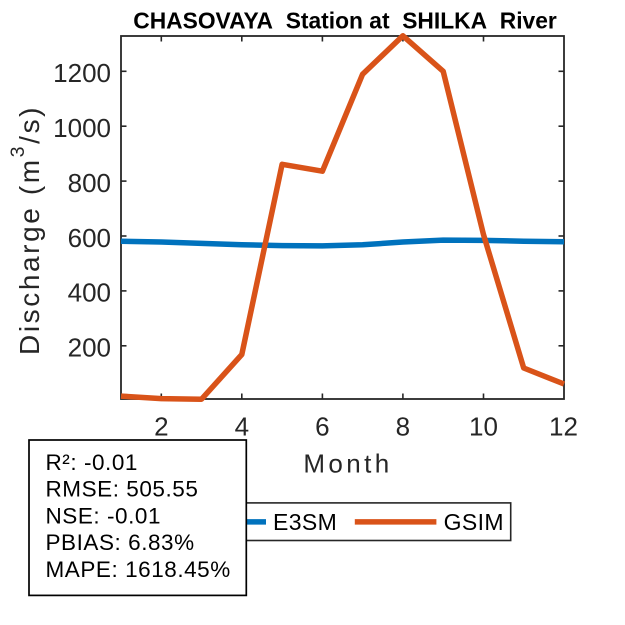 The image size is (625, 625). I want to click on svg-text: MAPE: 1618.45%, so click(138, 569).